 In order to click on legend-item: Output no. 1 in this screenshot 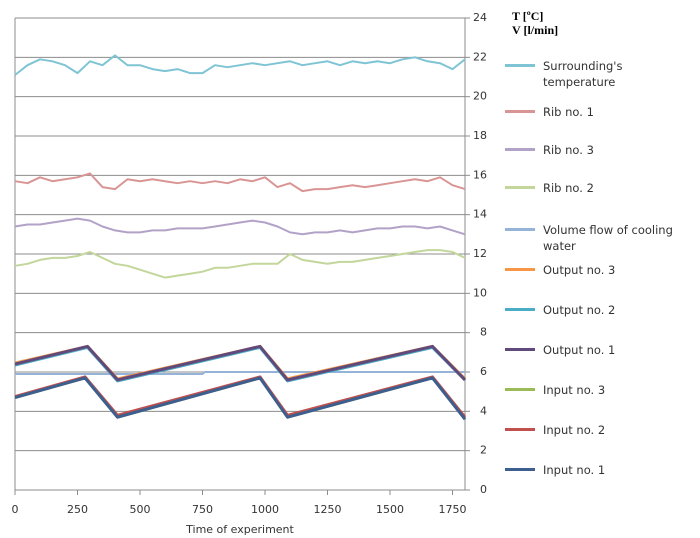, I will do `click(598, 350)`.